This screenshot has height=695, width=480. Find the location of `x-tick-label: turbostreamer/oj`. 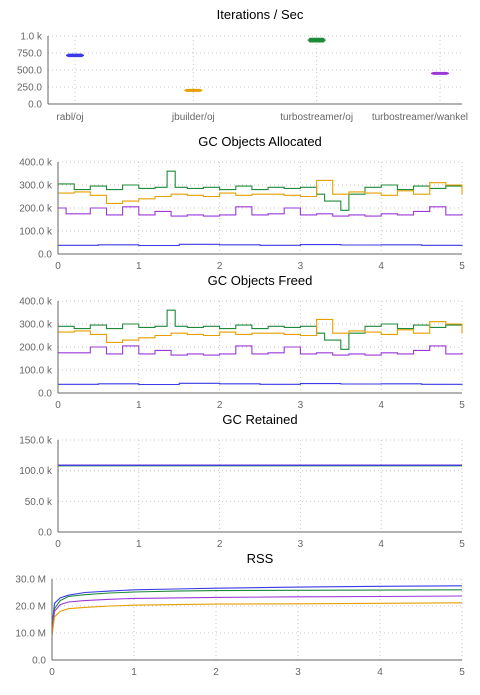

x-tick-label: turbostreamer/oj is located at coordinates (316, 117).